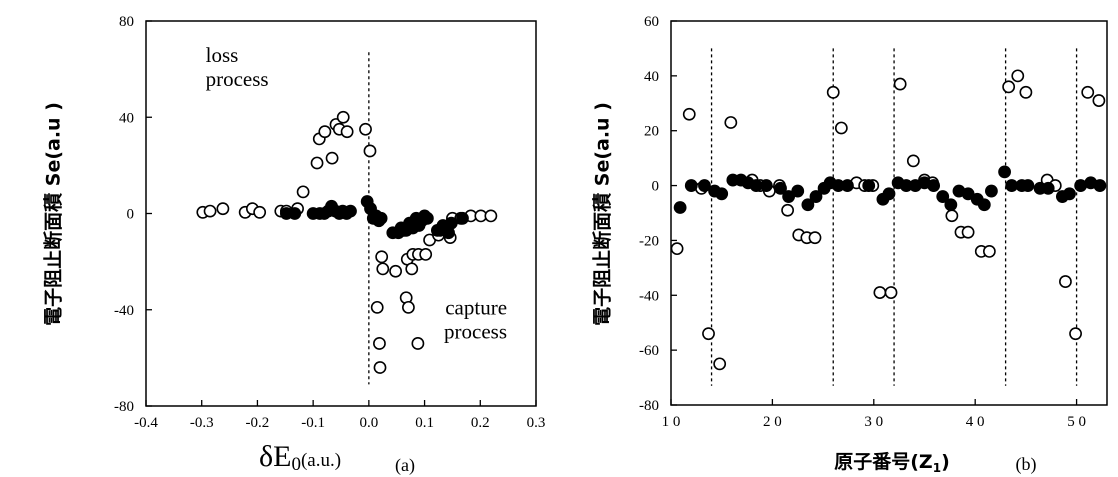 This screenshot has width=1118, height=477. What do you see at coordinates (313, 423) in the screenshot?
I see `x-tick-label: -0.1` at bounding box center [313, 423].